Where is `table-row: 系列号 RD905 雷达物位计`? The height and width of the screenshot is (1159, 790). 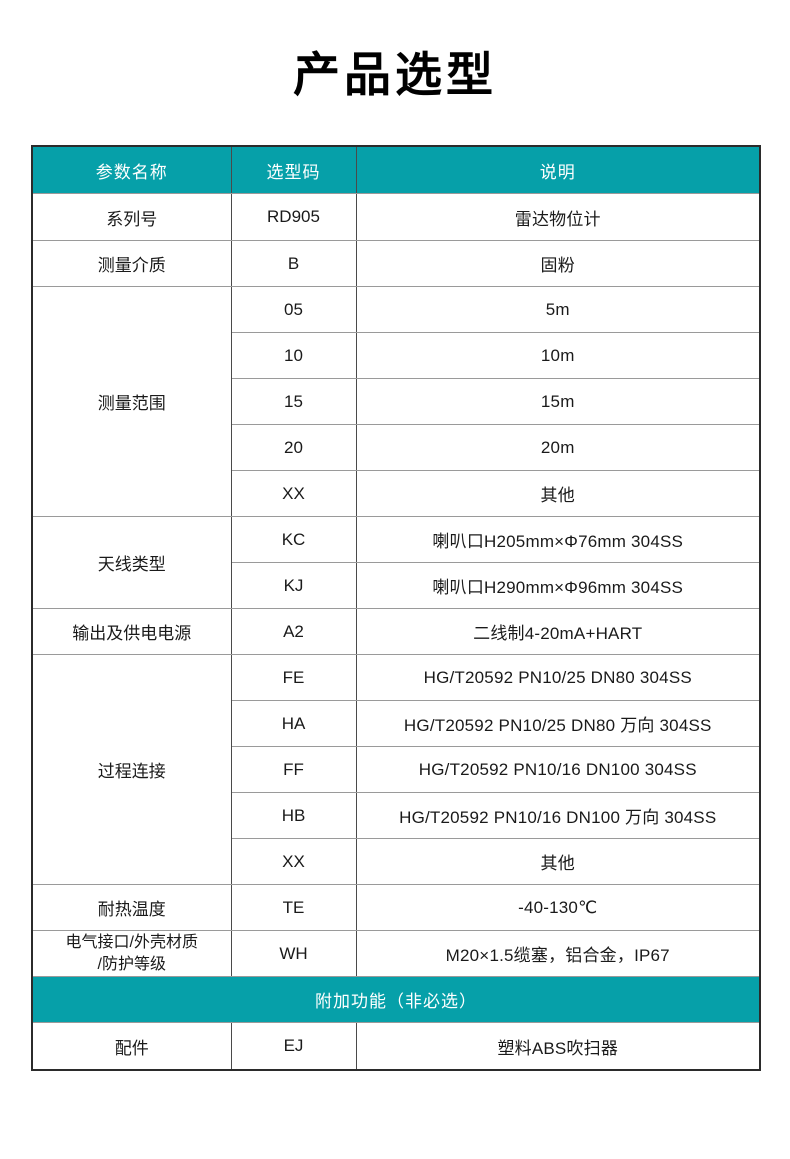
table-row: 系列号 RD905 雷达物位计 is located at coordinates (396, 217).